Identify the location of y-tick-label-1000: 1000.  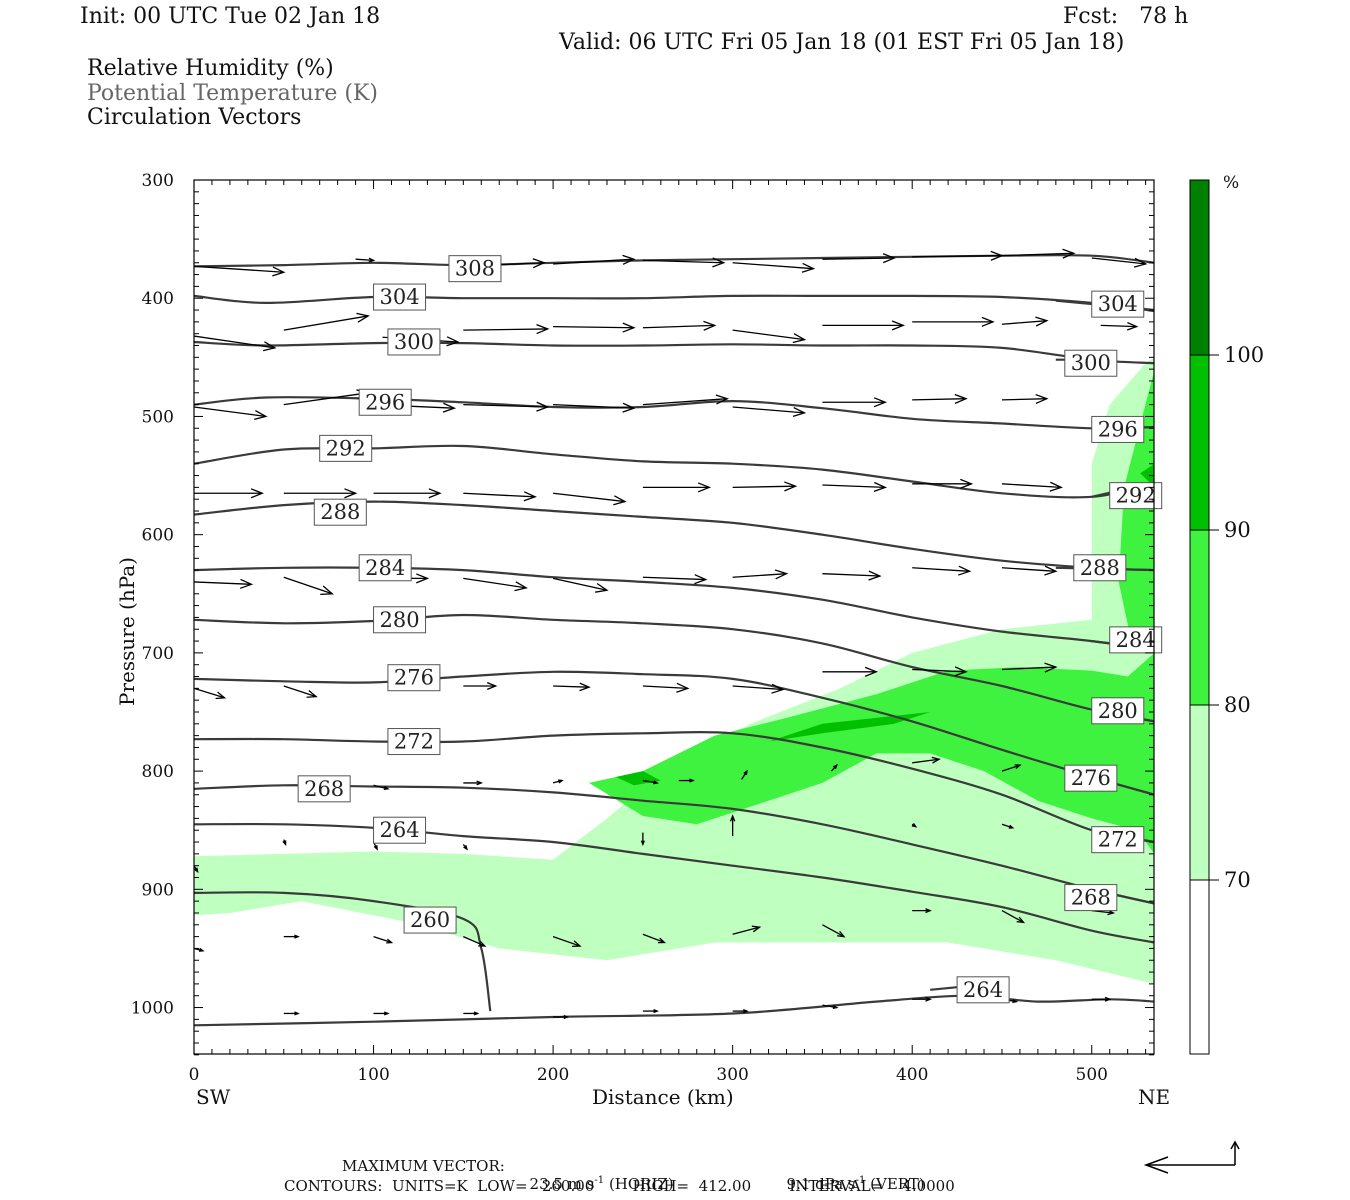
(152, 1009).